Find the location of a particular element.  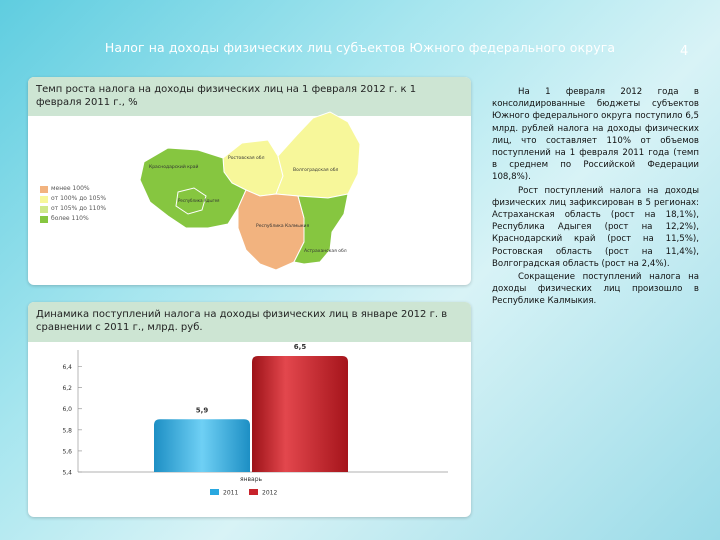

legend-label: от 105% до 110% is located at coordinates (79, 208).